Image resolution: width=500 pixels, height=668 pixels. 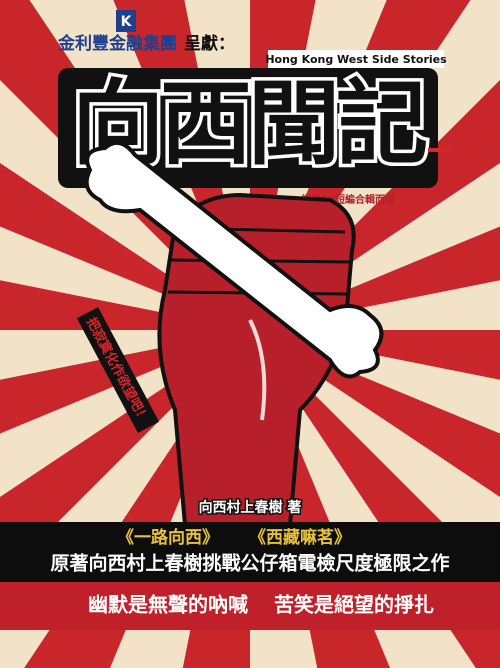 I want to click on presents: 呈獻：, so click(x=209, y=43).